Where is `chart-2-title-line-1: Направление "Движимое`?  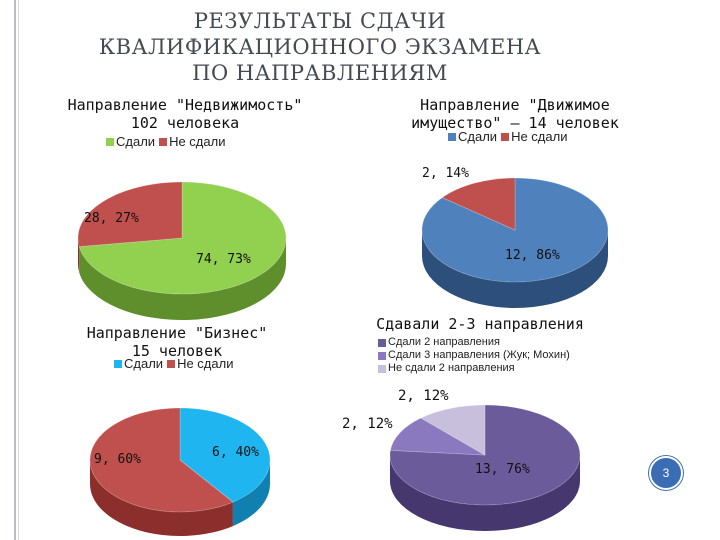 chart-2-title-line-1: Направление "Движимое is located at coordinates (515, 105).